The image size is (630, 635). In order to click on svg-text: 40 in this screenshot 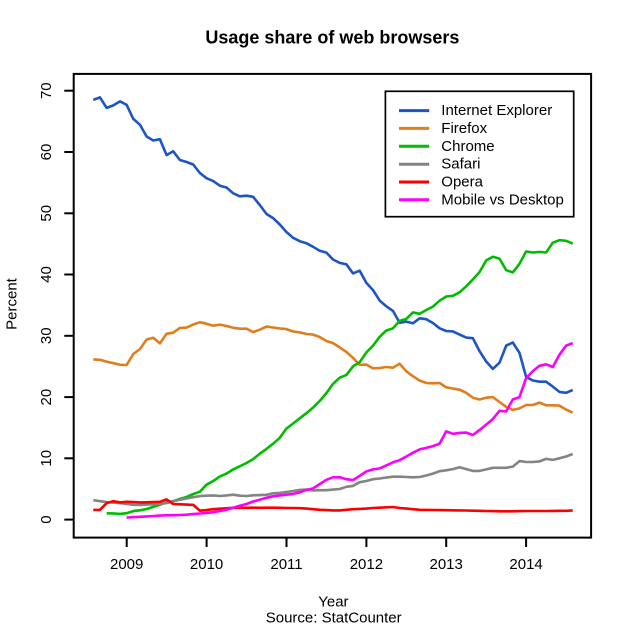, I will do `click(46, 274)`.